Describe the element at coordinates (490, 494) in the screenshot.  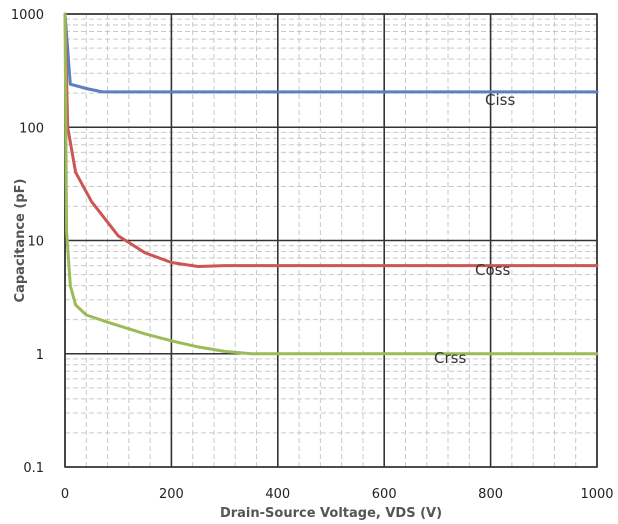
I see `x-tick-label: 800` at that location.